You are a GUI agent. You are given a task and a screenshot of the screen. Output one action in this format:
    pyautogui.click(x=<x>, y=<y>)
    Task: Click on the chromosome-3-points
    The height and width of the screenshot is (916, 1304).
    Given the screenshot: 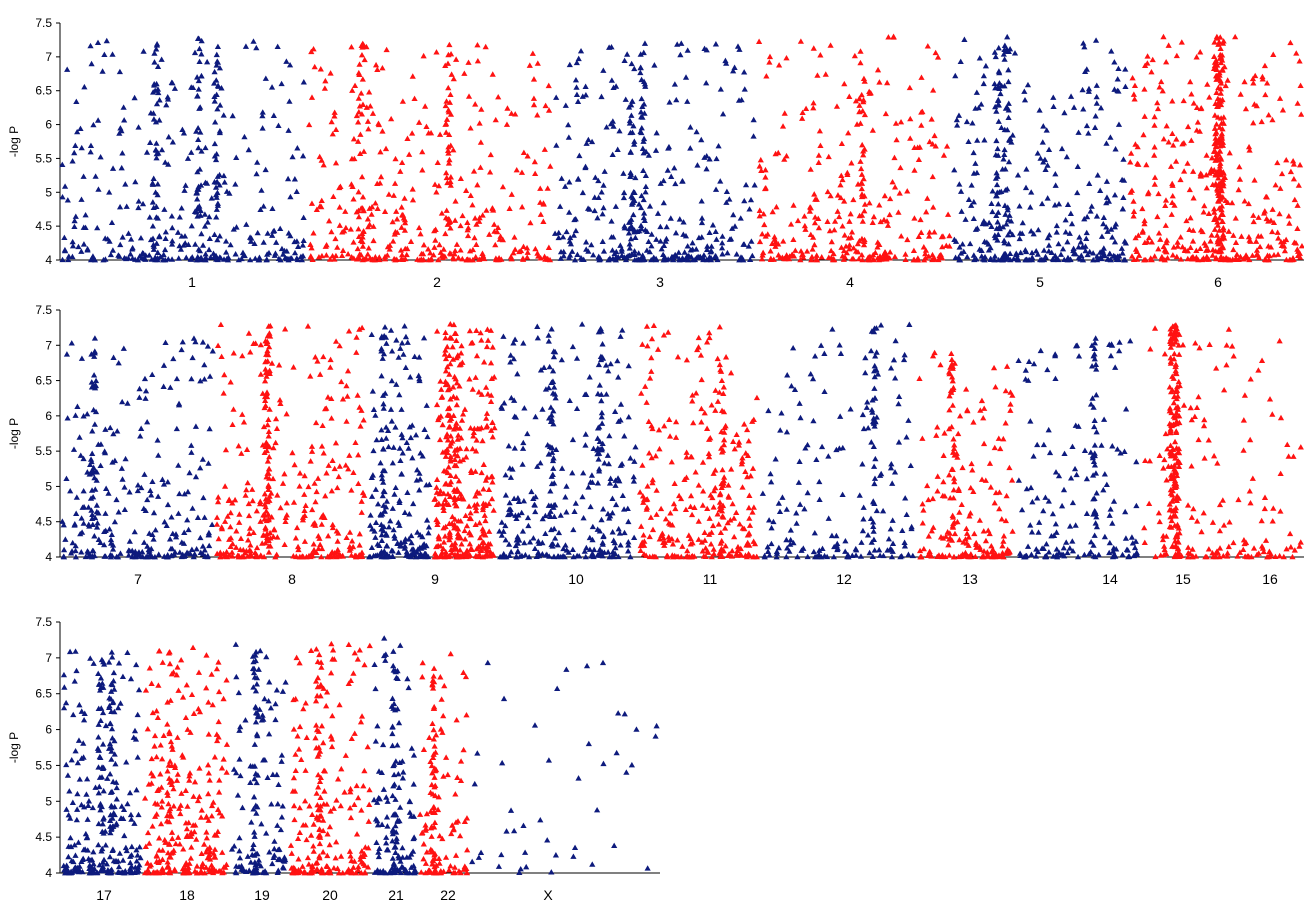 What is the action you would take?
    pyautogui.click(x=654, y=151)
    